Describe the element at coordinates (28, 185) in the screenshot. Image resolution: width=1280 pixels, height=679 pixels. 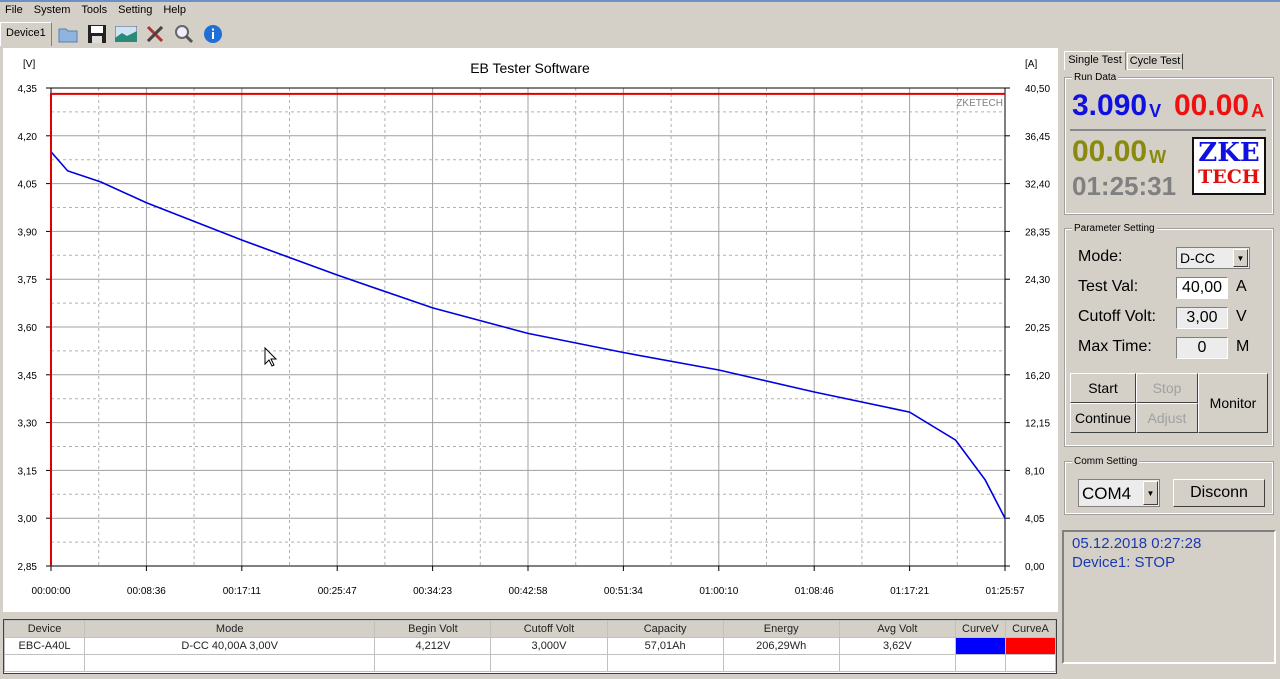
I see `y-tick-label: 4,05` at that location.